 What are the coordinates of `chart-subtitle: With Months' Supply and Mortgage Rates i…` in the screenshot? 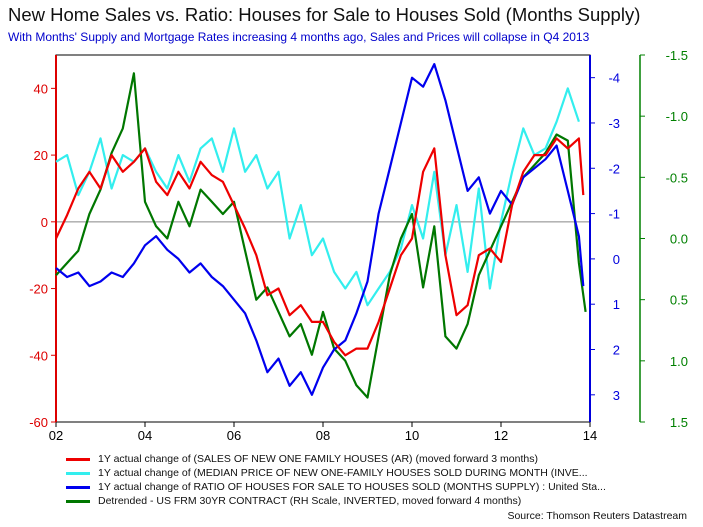 It's located at (299, 37).